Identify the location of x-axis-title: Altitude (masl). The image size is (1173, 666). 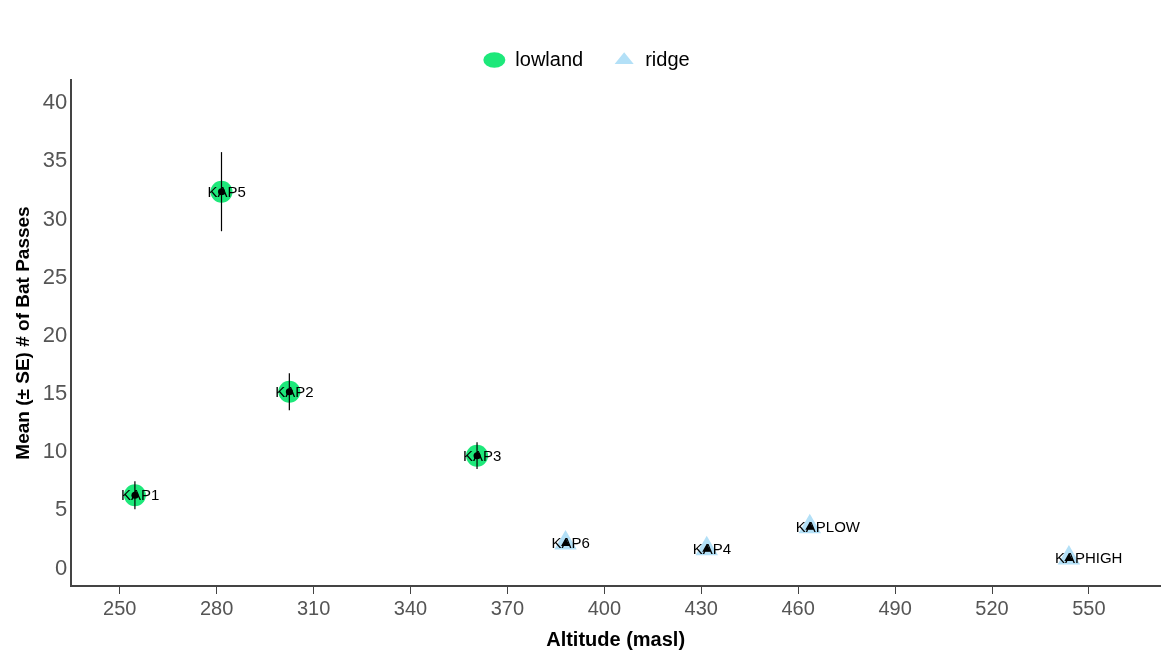
(616, 638).